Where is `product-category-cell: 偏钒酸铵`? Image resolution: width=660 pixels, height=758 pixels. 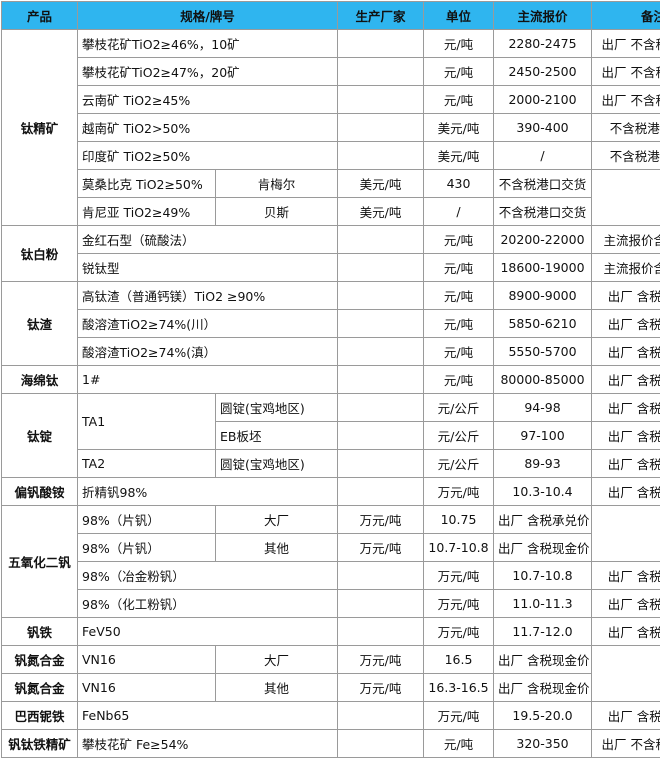
product-category-cell: 偏钒酸铵 is located at coordinates (40, 492).